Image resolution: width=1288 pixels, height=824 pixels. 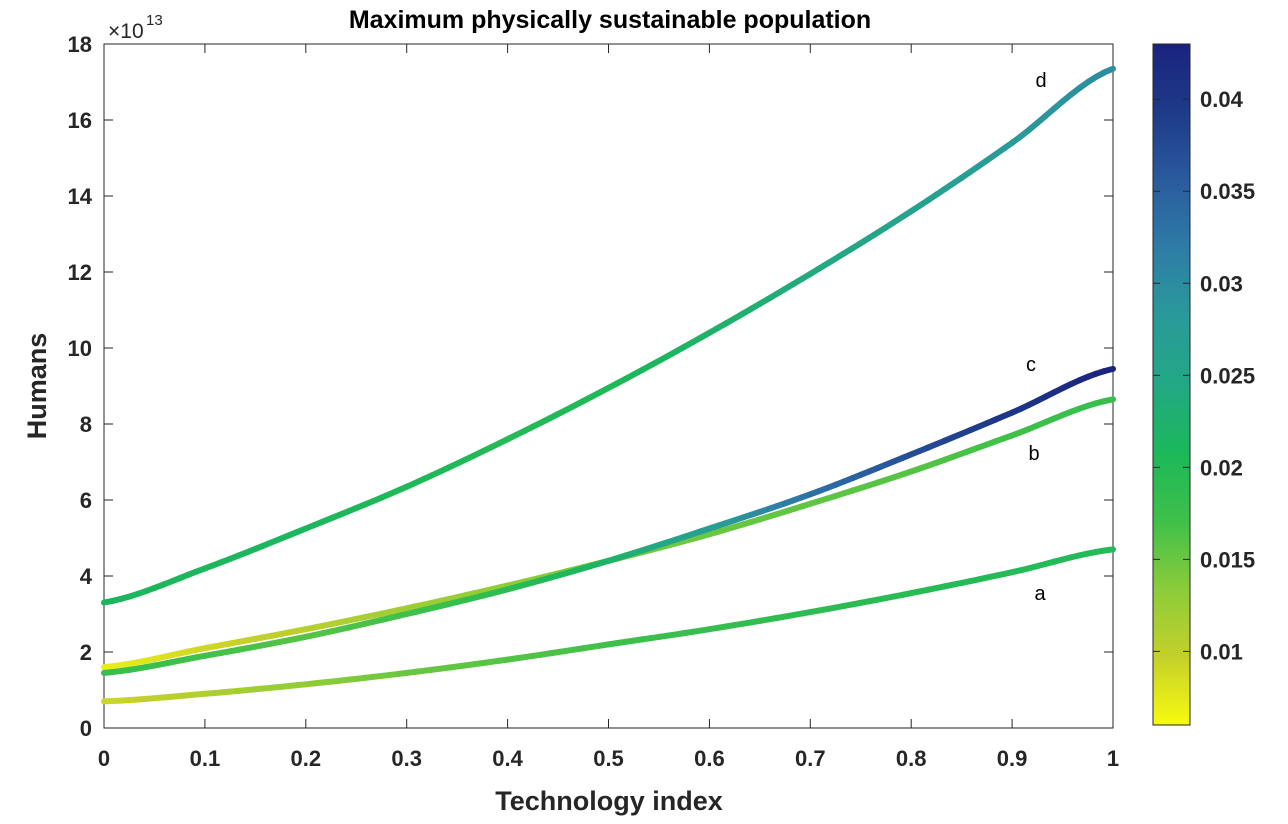 I want to click on y-exponent-base: ×10, so click(x=126, y=31).